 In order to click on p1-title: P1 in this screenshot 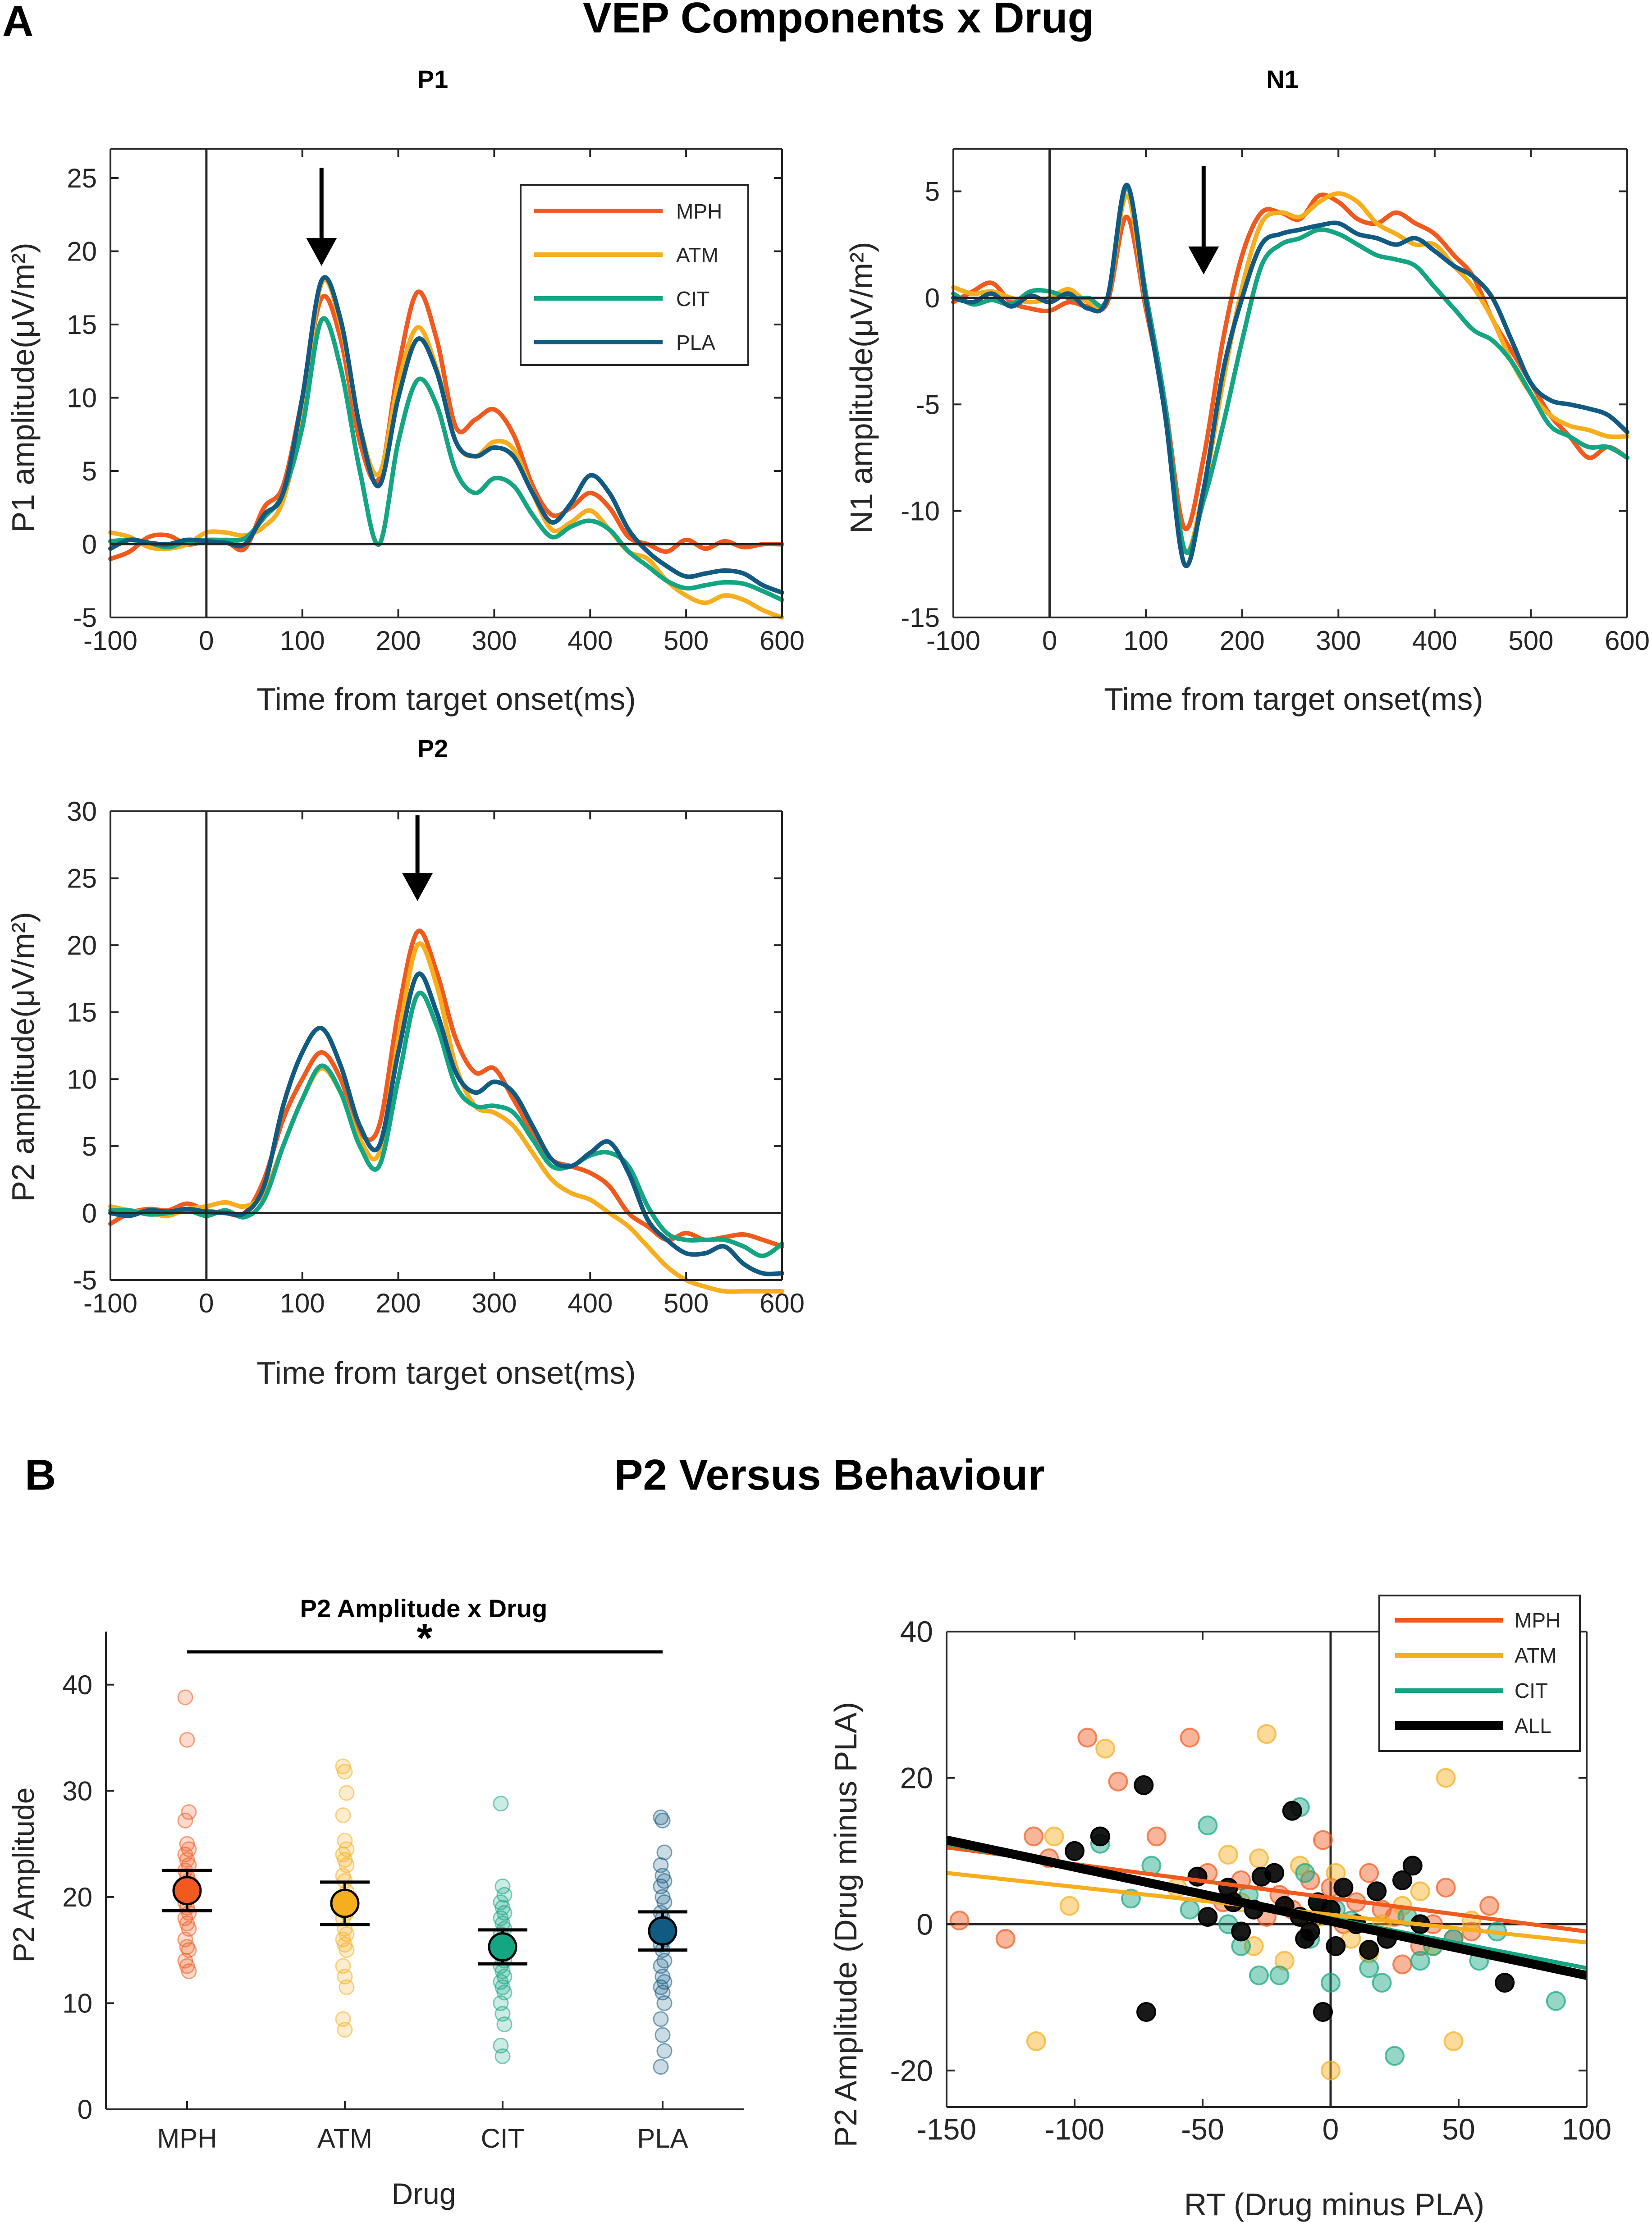, I will do `click(432, 79)`.